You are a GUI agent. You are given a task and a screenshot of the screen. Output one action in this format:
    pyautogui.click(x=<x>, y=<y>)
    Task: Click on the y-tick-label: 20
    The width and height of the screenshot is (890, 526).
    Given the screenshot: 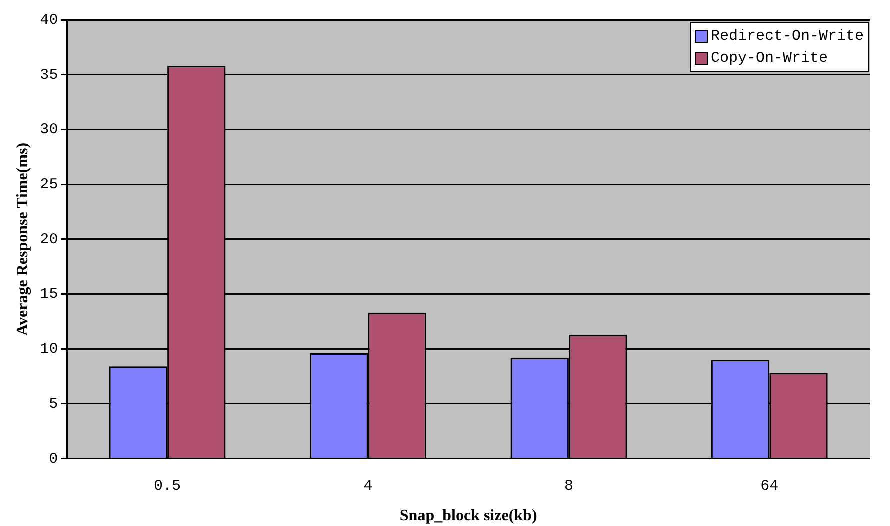 What is the action you would take?
    pyautogui.click(x=49, y=239)
    